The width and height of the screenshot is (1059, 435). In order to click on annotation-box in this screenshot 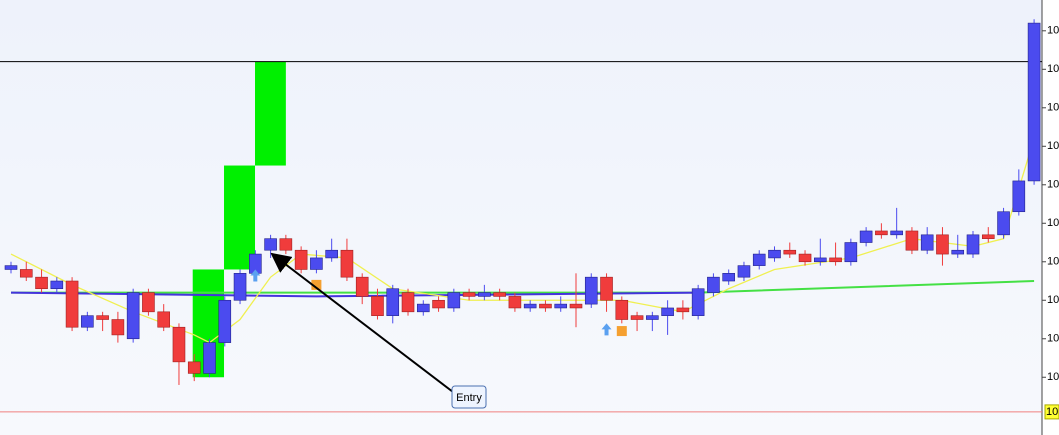, I will do `click(469, 397)`.